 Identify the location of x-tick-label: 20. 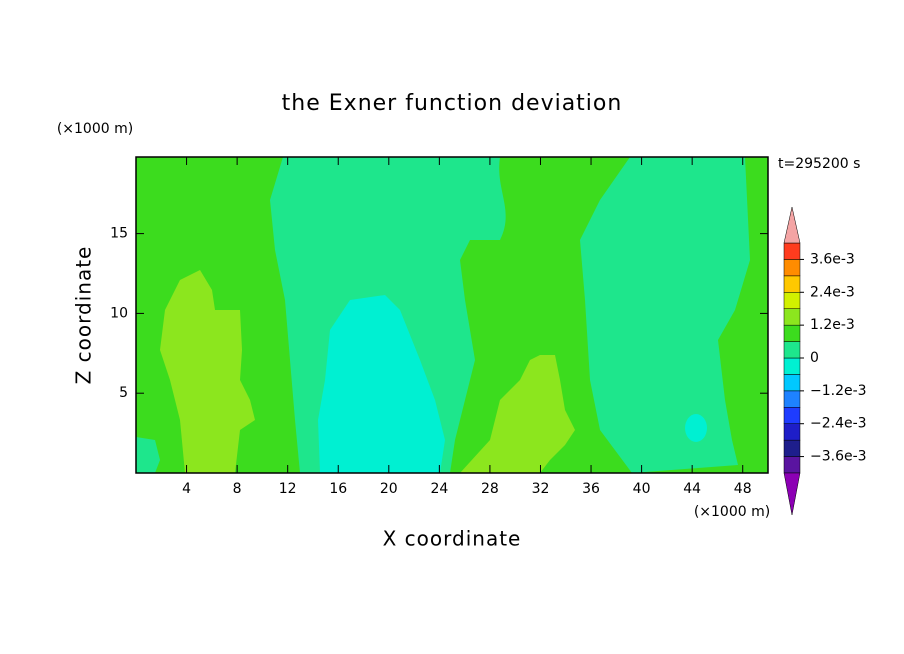
(389, 489).